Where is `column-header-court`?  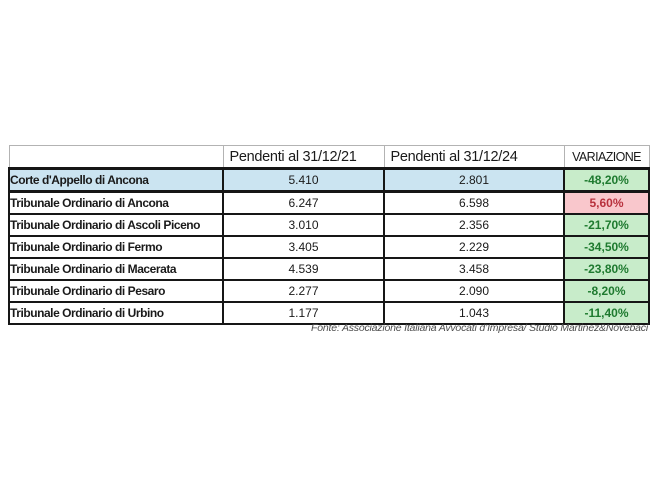 column-header-court is located at coordinates (116, 157).